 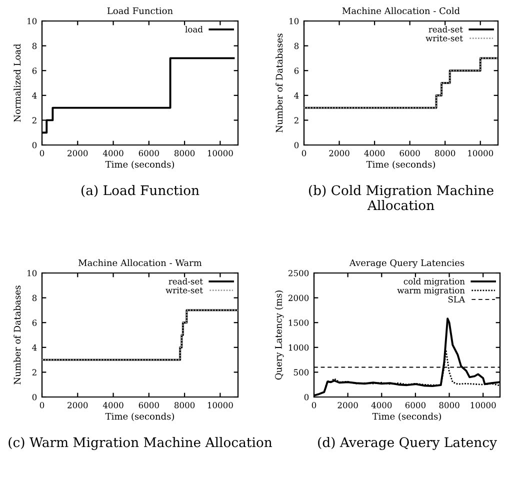 I want to click on y-tick-label: 2500, so click(x=298, y=273).